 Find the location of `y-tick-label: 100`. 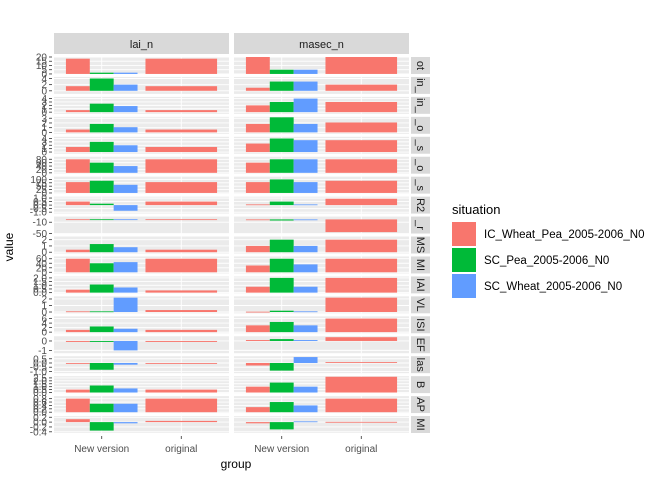

y-tick-label: 100 is located at coordinates (38, 180).